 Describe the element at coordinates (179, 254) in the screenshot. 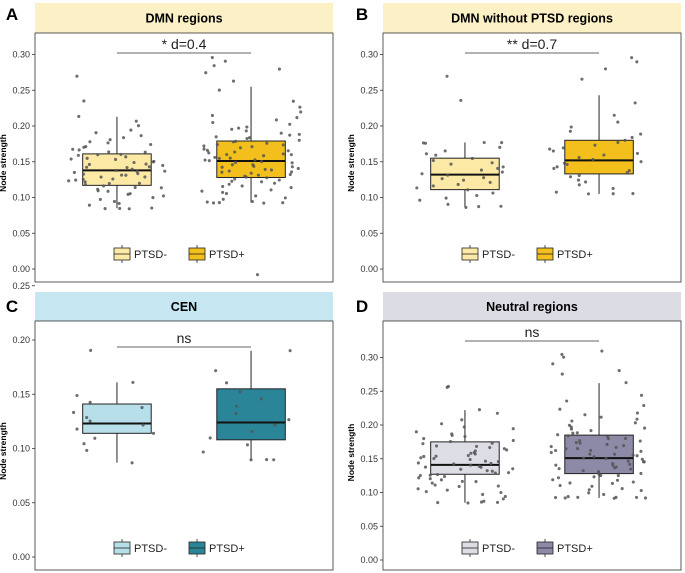

I see `legend: PTSD- PTSD+` at that location.